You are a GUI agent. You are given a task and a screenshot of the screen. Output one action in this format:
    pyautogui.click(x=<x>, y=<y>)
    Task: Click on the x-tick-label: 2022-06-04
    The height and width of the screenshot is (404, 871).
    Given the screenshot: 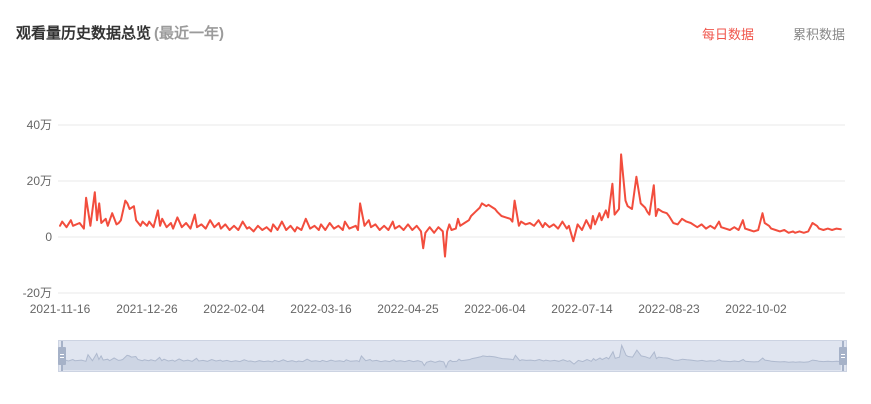 What is the action you would take?
    pyautogui.click(x=495, y=309)
    